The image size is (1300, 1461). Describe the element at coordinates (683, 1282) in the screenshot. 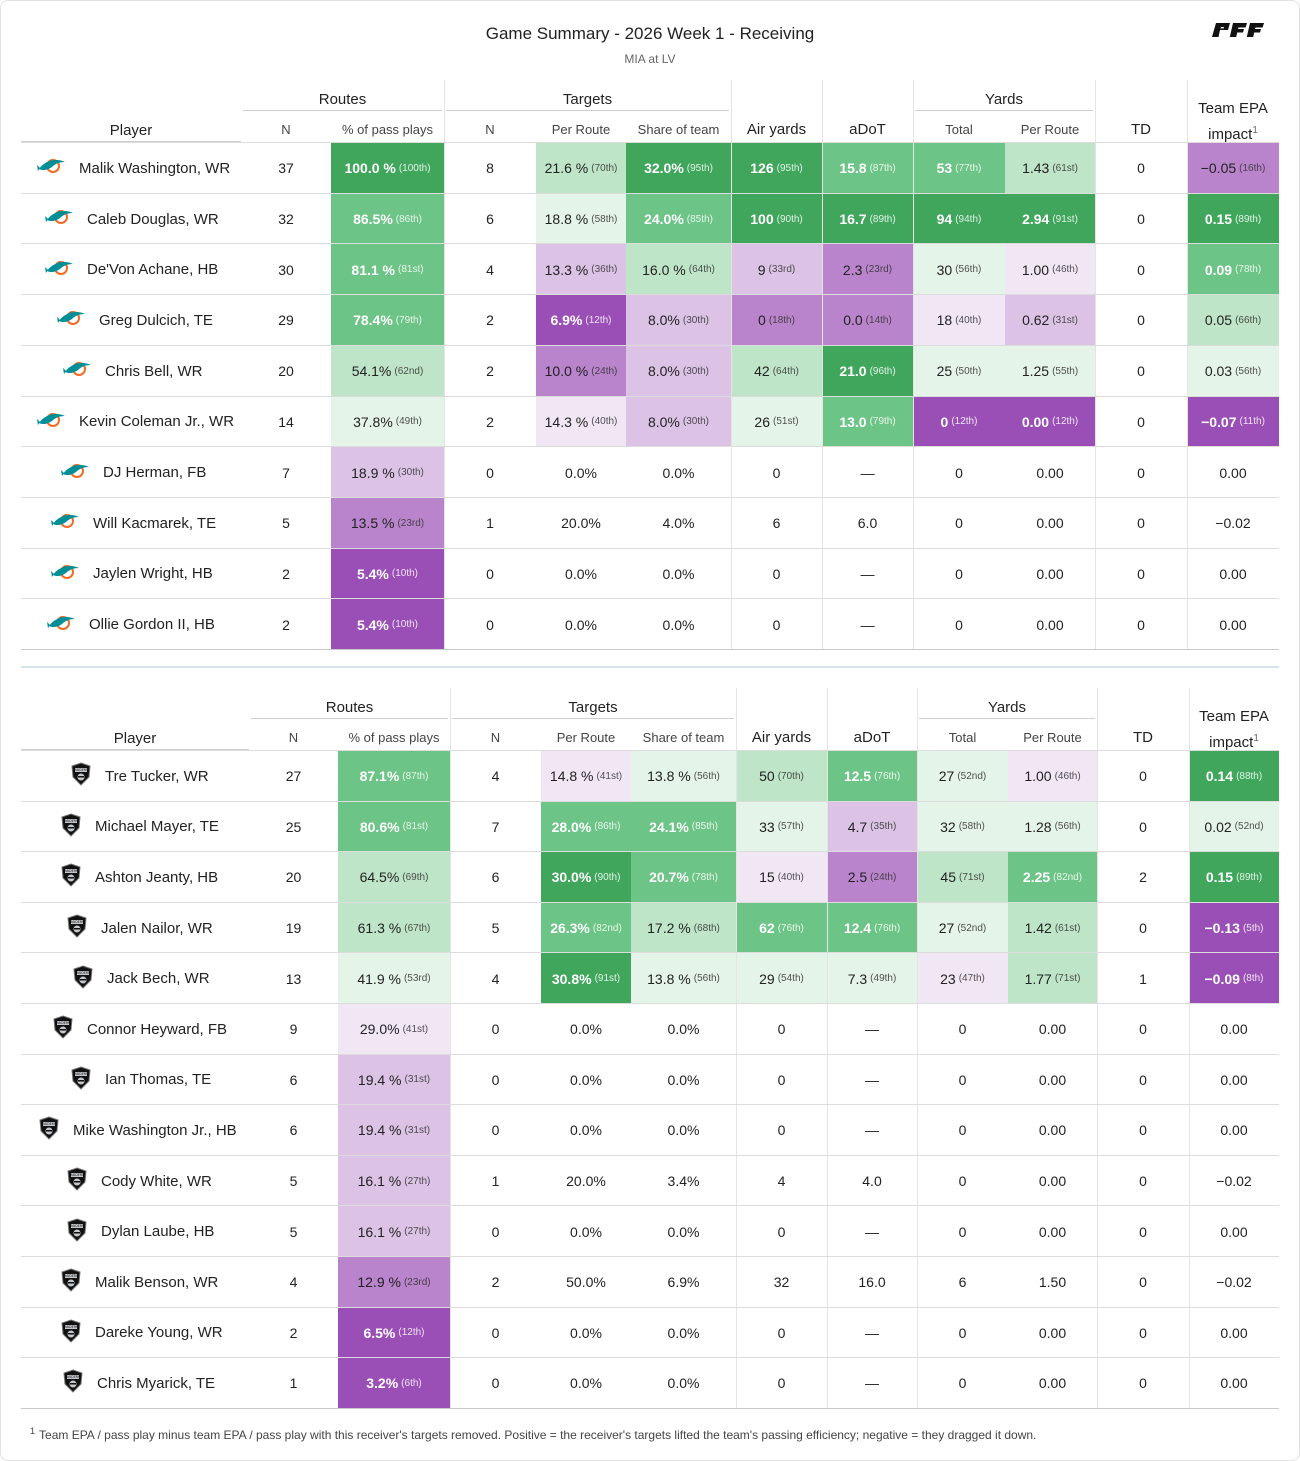

I see `target-share-cell-value: 6.9%` at that location.